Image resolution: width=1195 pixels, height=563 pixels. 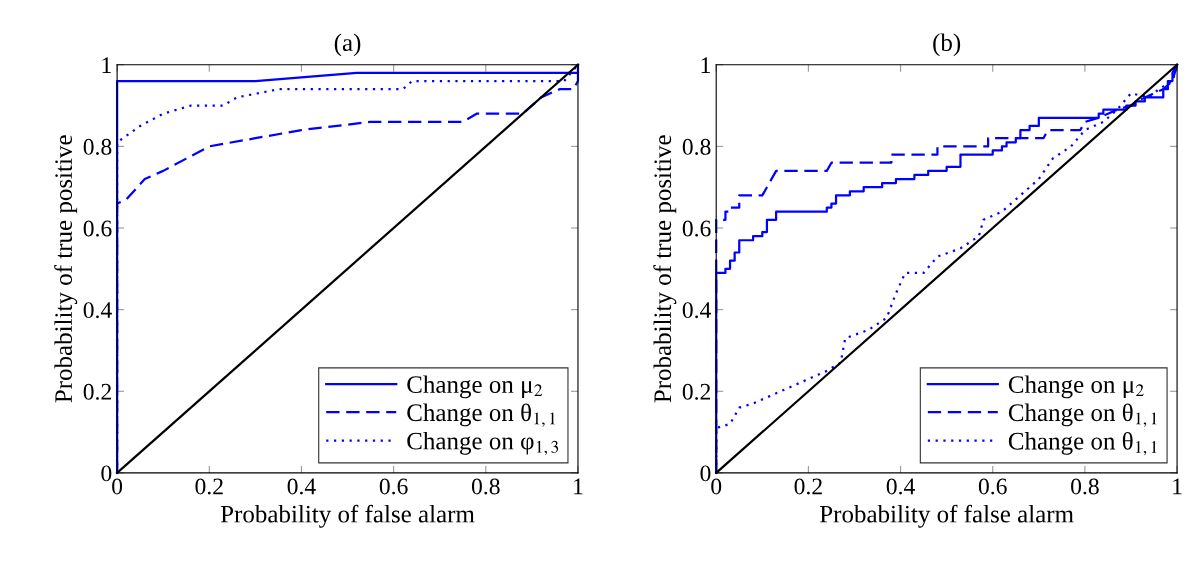 What do you see at coordinates (483, 443) in the screenshot?
I see `legend-label: Change on φ$_{1,3}$` at bounding box center [483, 443].